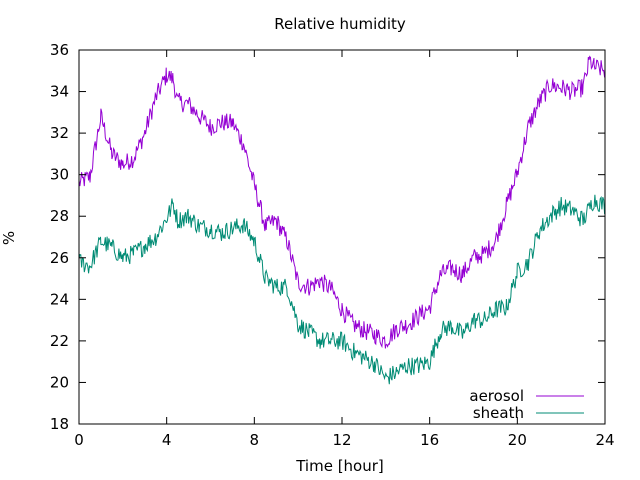 This screenshot has width=640, height=480. What do you see at coordinates (340, 24) in the screenshot?
I see `chart-title: Relative humidity` at bounding box center [340, 24].